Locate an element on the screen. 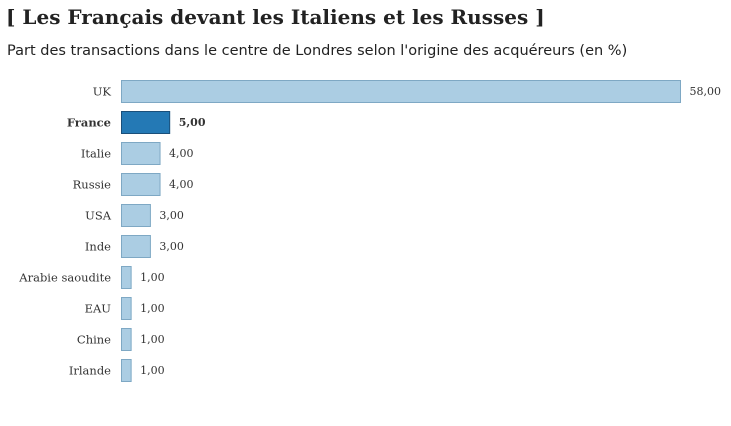 The height and width of the screenshot is (426, 731). bar-group-arabie-saoudite: Arabie saoudite 1,00 is located at coordinates (91, 277).